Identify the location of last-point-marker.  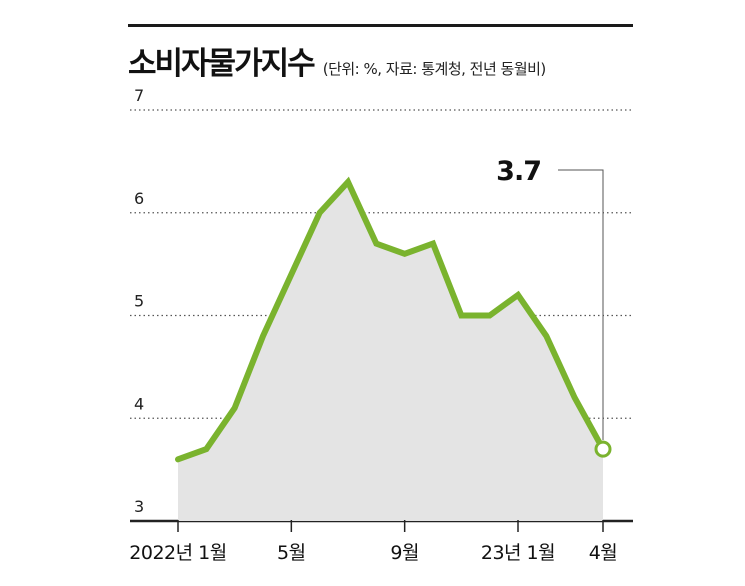
(603, 449).